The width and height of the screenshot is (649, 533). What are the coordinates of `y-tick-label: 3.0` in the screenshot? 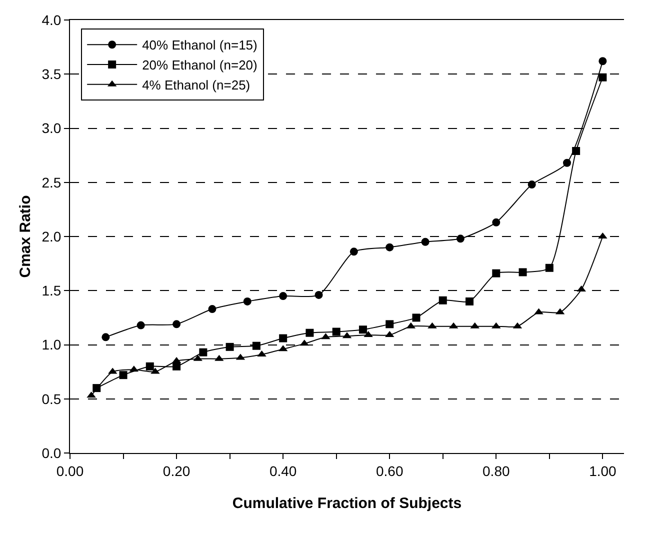 It's located at (52, 128).